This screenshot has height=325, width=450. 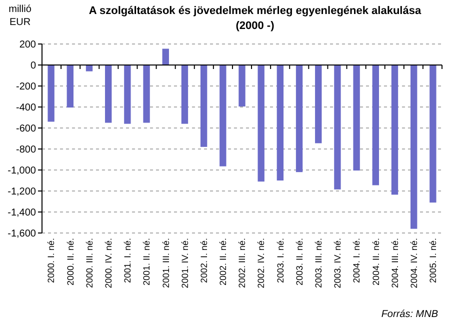 What do you see at coordinates (26, 87) in the screenshot?
I see `y-tick-label: -200` at bounding box center [26, 87].